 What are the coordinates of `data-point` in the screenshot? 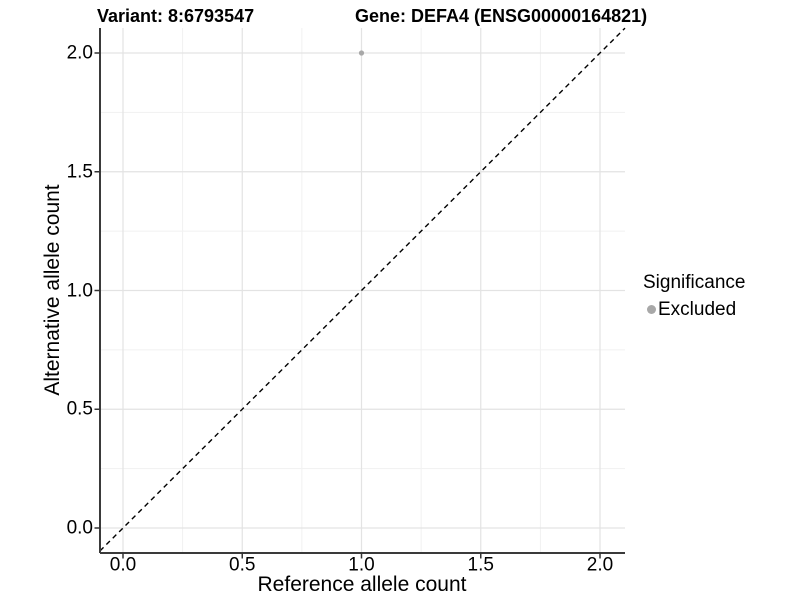 It's located at (361, 53).